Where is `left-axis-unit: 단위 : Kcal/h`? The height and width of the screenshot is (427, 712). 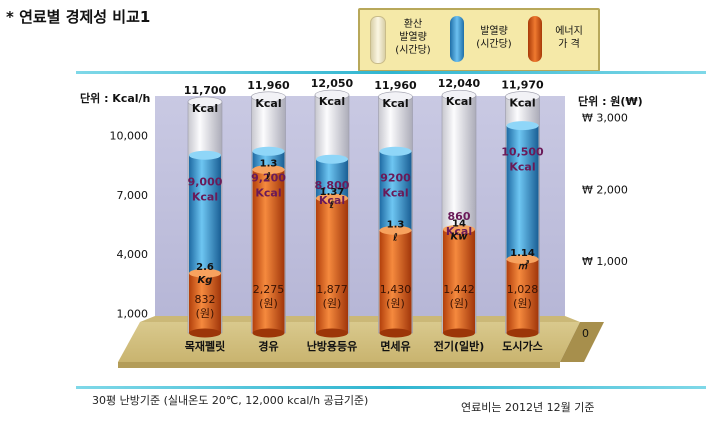
left-axis-unit: 단위 : Kcal/h is located at coordinates (115, 98).